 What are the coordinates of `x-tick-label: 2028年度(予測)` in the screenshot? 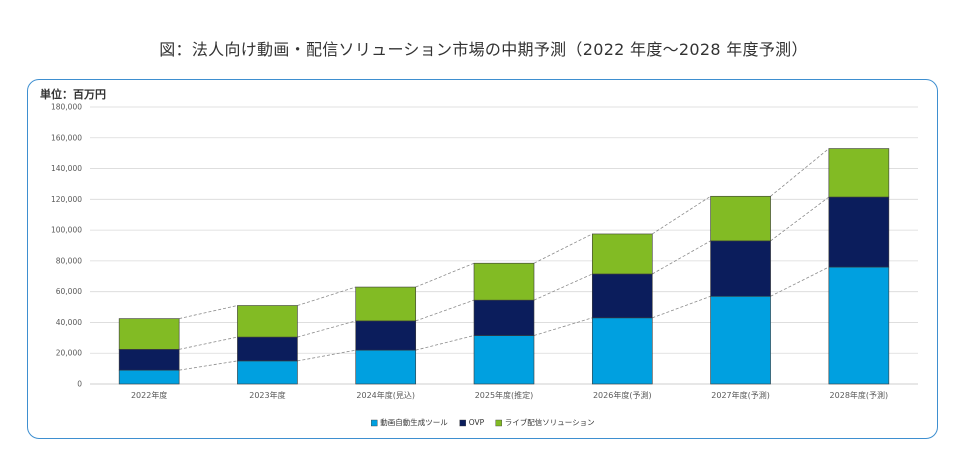 It's located at (859, 395).